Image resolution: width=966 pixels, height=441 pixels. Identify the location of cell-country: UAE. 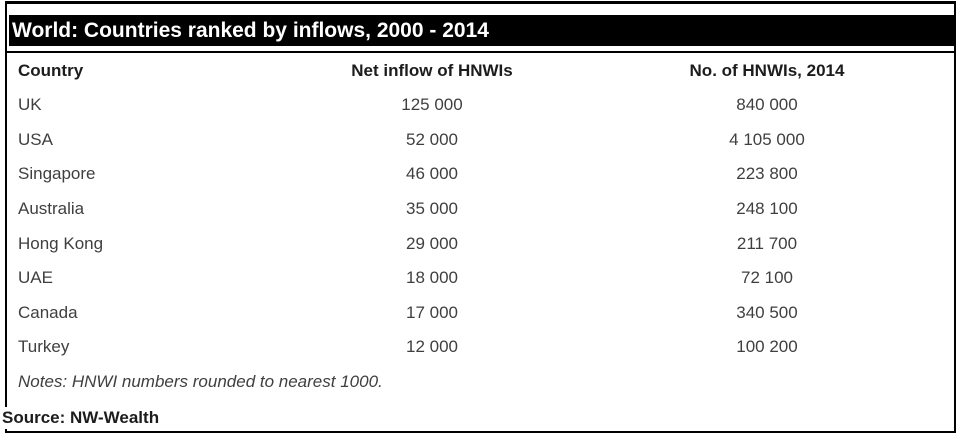
(35, 278).